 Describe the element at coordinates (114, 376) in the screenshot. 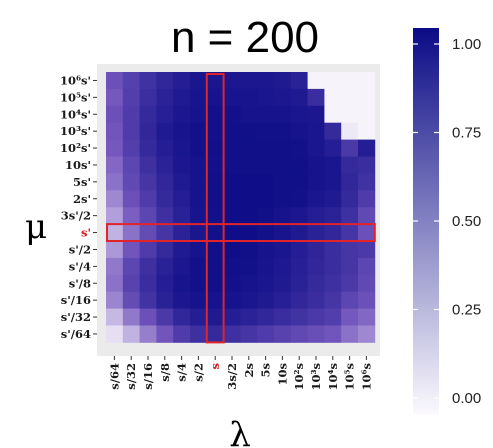

I see `x-tick-label: s/64` at that location.